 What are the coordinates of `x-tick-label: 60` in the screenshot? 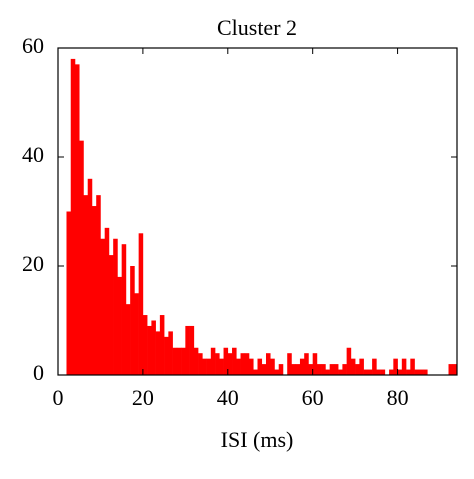 It's located at (313, 397).